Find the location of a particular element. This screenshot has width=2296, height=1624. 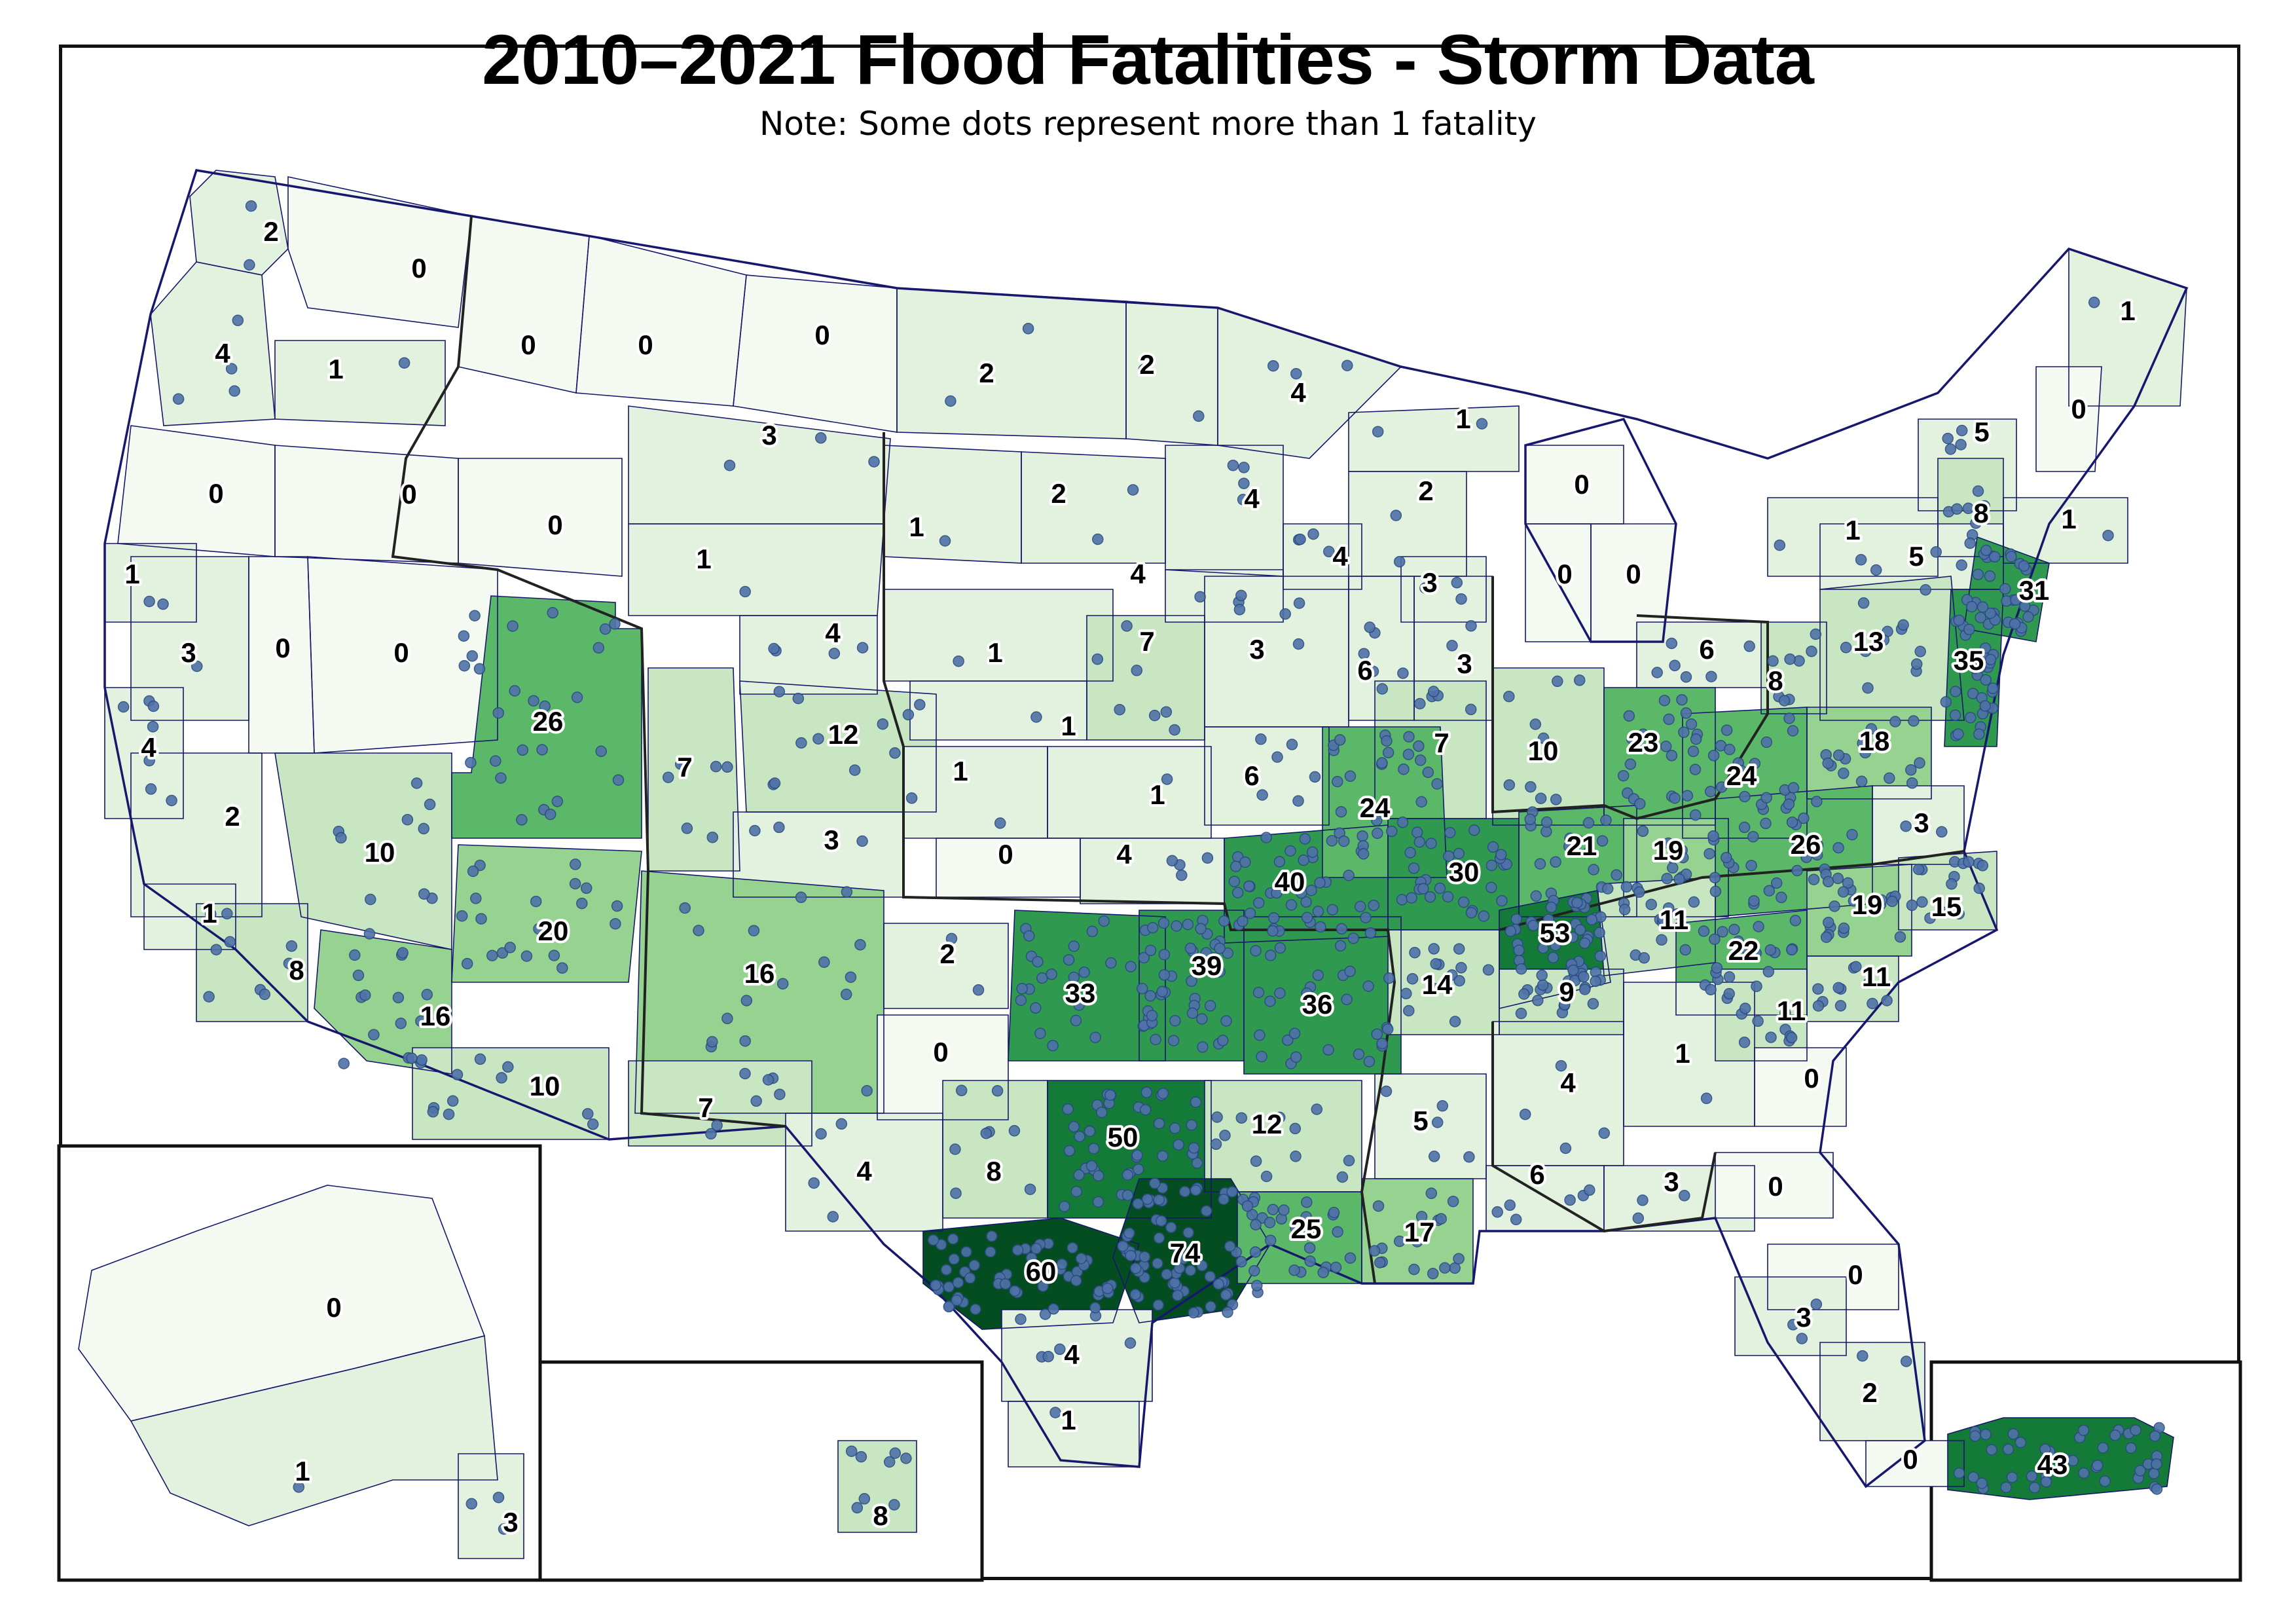

region-label-nm-s: 7 is located at coordinates (705, 1107).